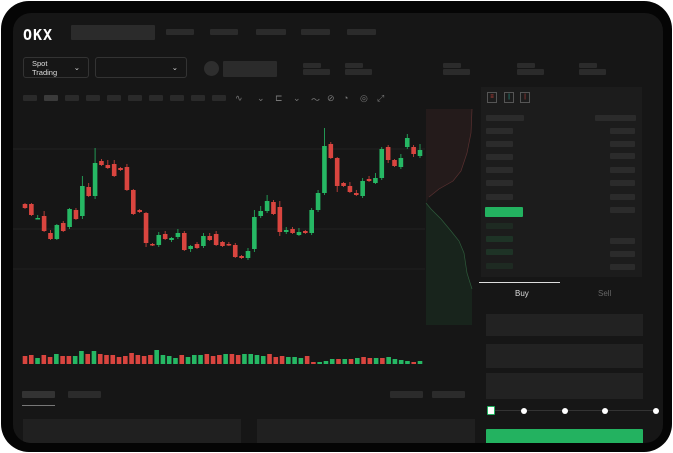 Image resolution: width=673 pixels, height=453 pixels. What do you see at coordinates (564, 325) in the screenshot?
I see `price-input` at bounding box center [564, 325].